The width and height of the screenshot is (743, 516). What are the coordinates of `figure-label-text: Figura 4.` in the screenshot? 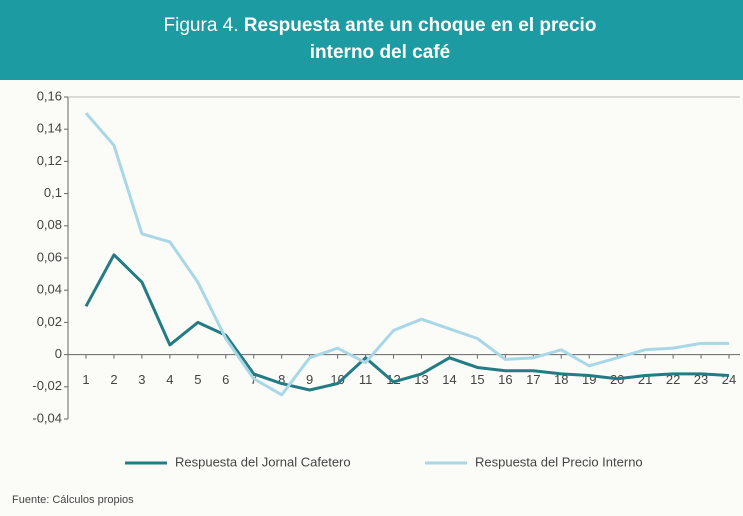 It's located at (201, 25).